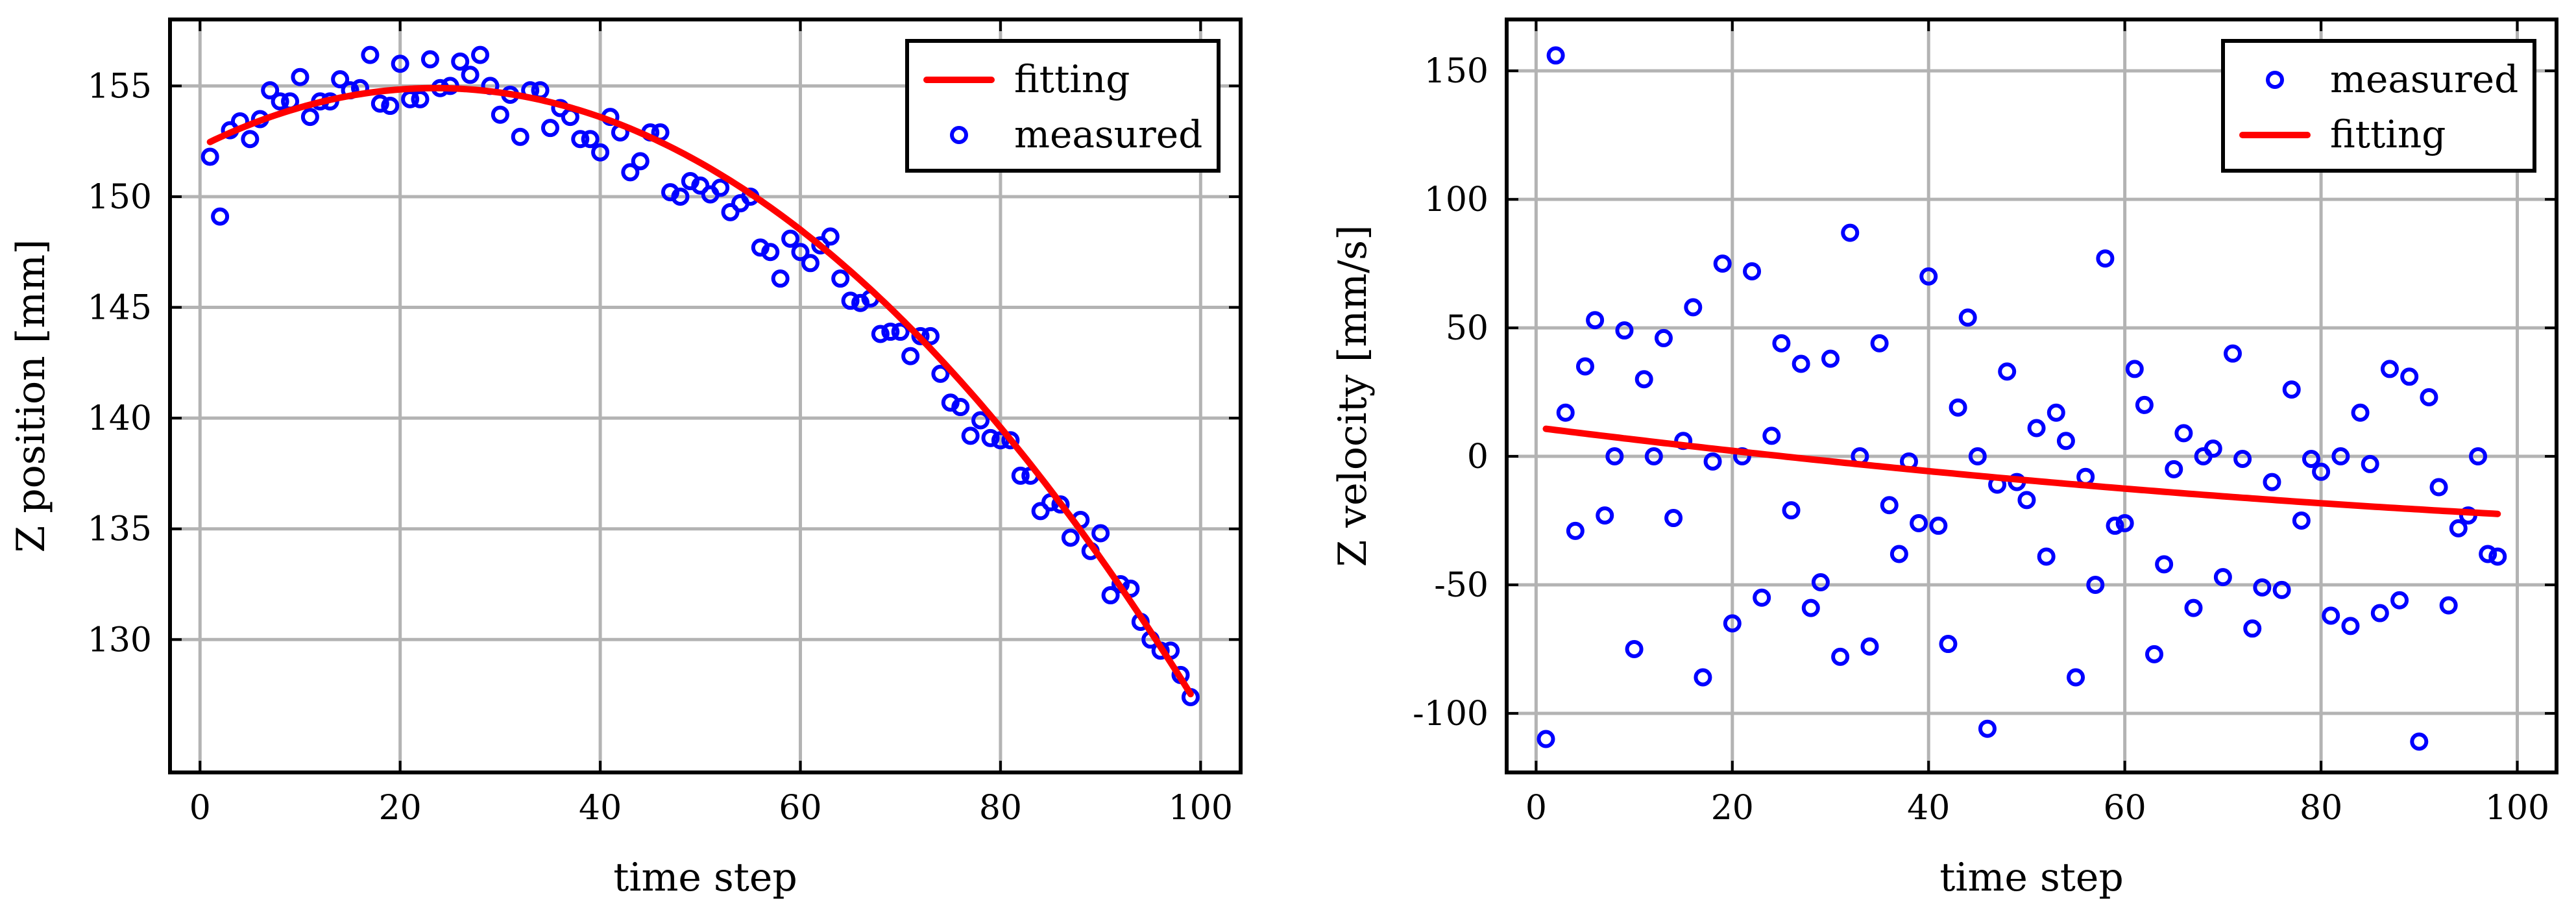  Describe the element at coordinates (1456, 71) in the screenshot. I see `y-tick-label: 150` at that location.